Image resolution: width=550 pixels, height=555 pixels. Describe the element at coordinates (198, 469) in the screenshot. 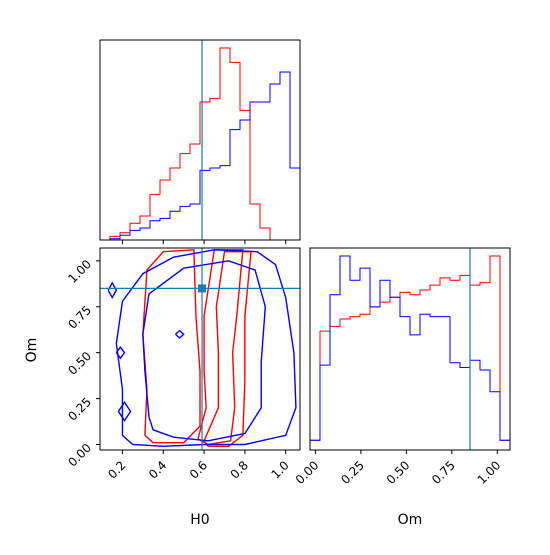

I see `h0-tick-label: 0.6` at that location.